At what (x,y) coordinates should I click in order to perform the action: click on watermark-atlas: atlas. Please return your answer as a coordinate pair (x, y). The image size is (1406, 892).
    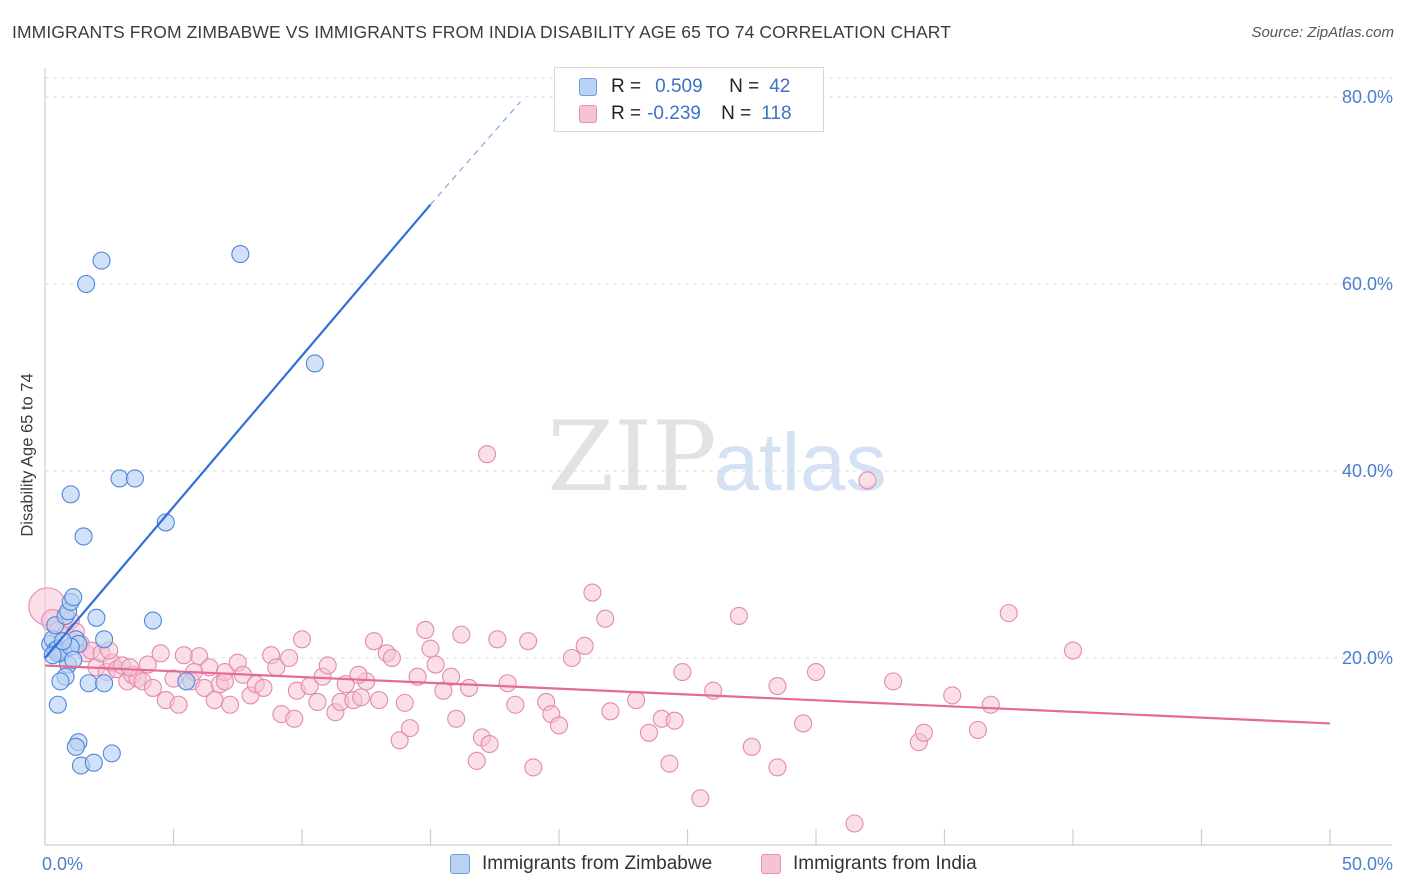
    Looking at the image, I should click on (799, 462).